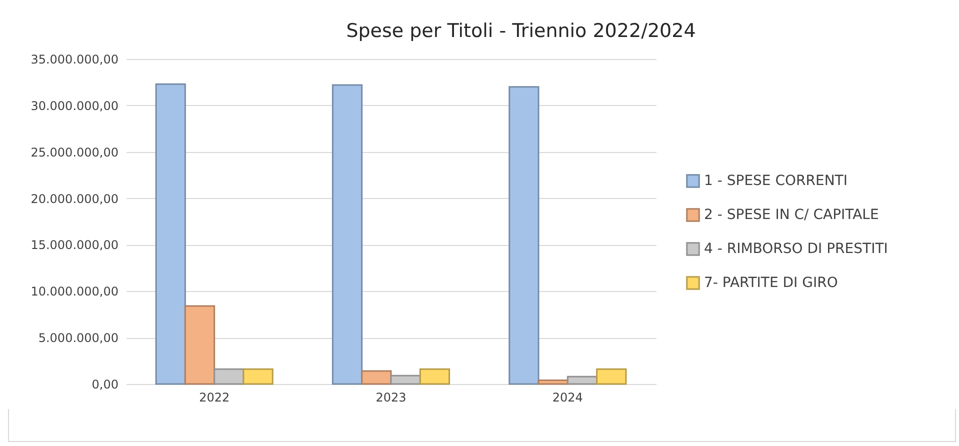 This screenshot has width=959, height=446. What do you see at coordinates (391, 397) in the screenshot?
I see `x-tick-label: 2023` at bounding box center [391, 397].